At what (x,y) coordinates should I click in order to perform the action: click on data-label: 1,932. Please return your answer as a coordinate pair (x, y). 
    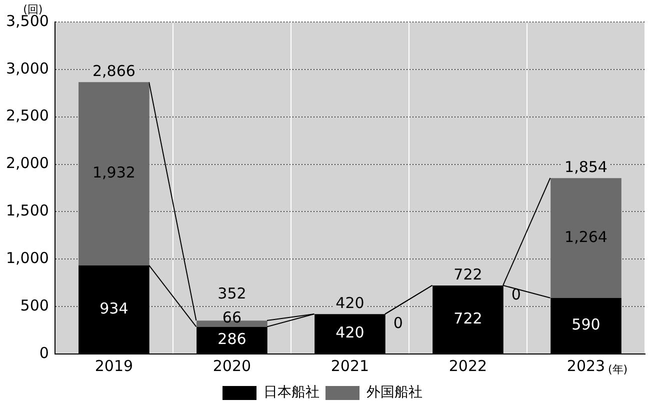
    Looking at the image, I should click on (114, 173).